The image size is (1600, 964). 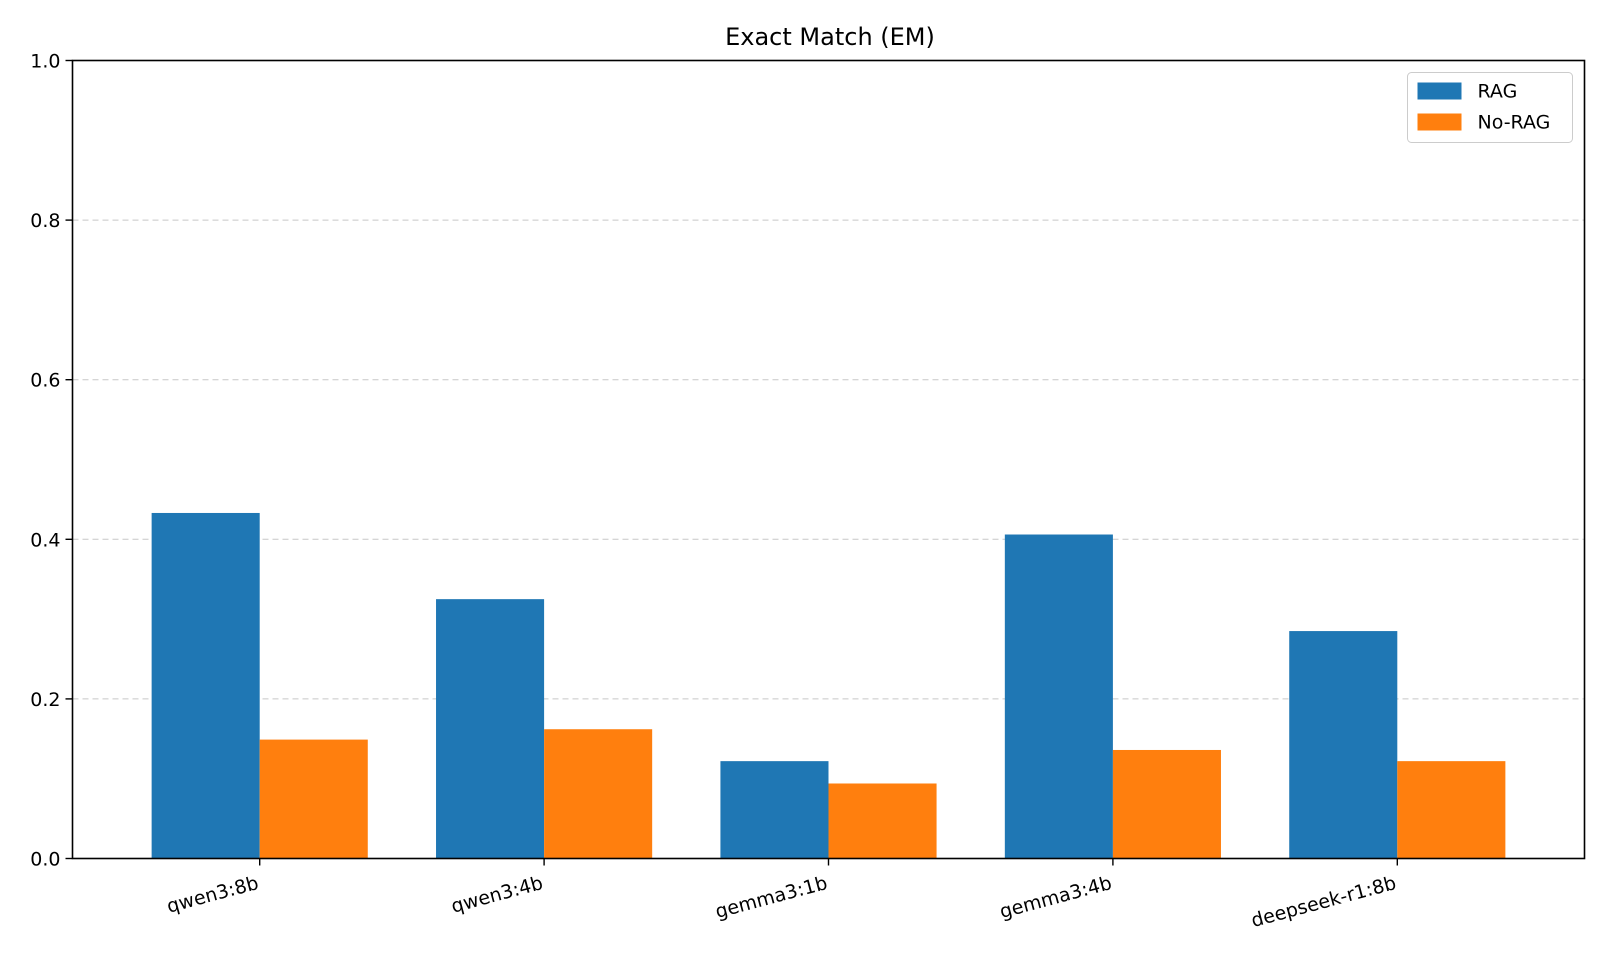 What do you see at coordinates (771, 897) in the screenshot?
I see `x-tick-label: gemma3:1b` at bounding box center [771, 897].